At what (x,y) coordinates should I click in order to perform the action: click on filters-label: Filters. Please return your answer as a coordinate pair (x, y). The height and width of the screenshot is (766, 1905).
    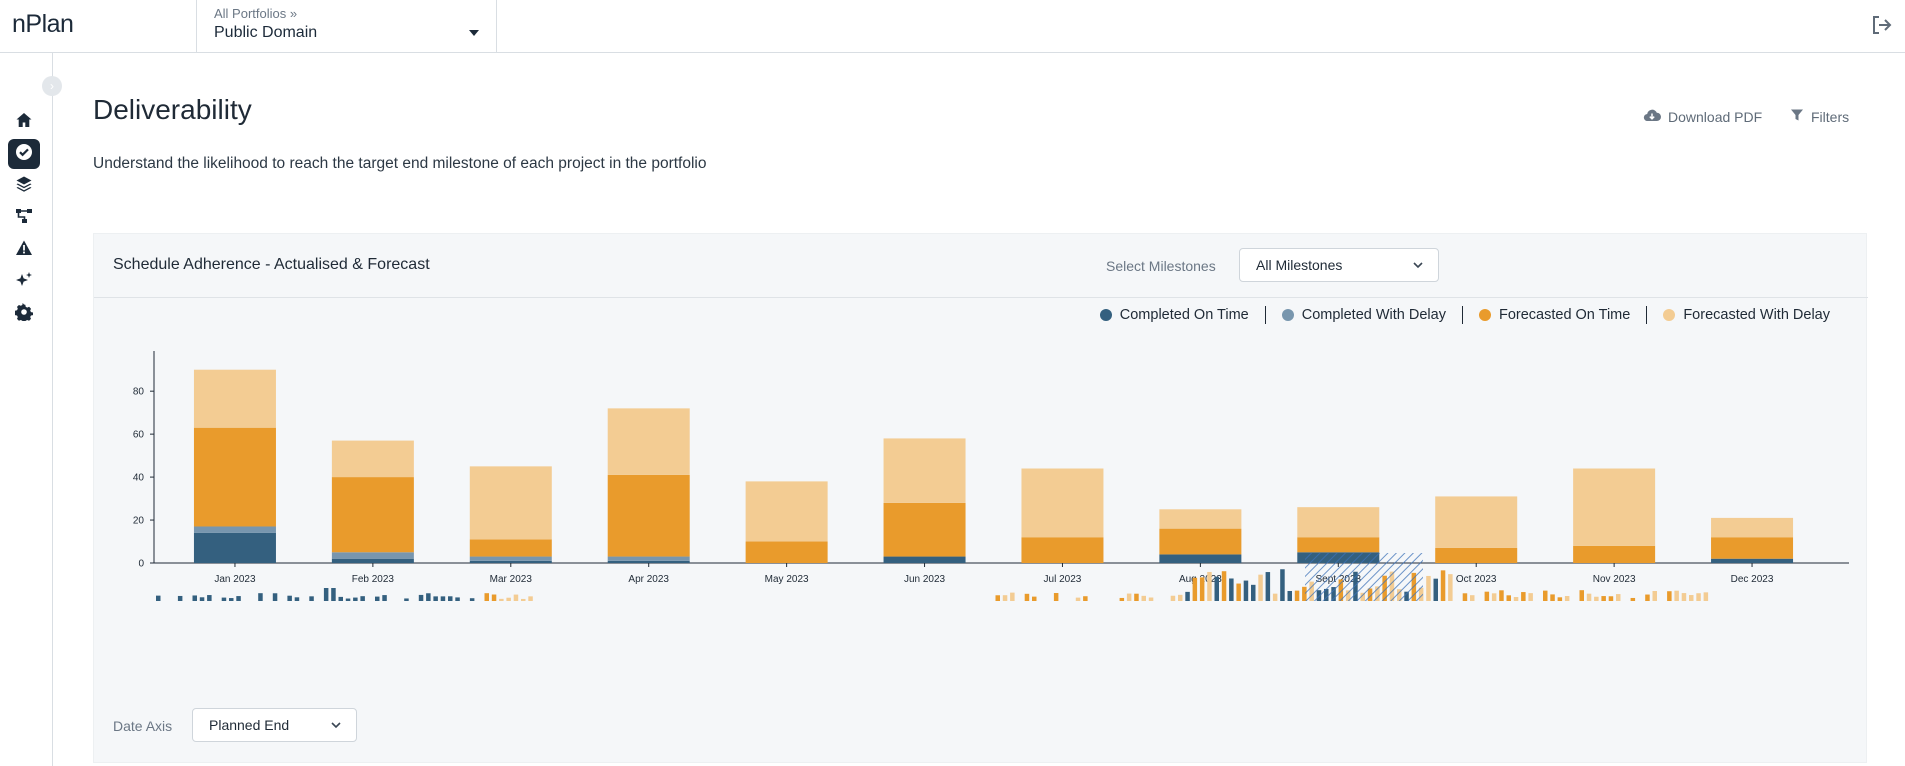
    Looking at the image, I should click on (1830, 116).